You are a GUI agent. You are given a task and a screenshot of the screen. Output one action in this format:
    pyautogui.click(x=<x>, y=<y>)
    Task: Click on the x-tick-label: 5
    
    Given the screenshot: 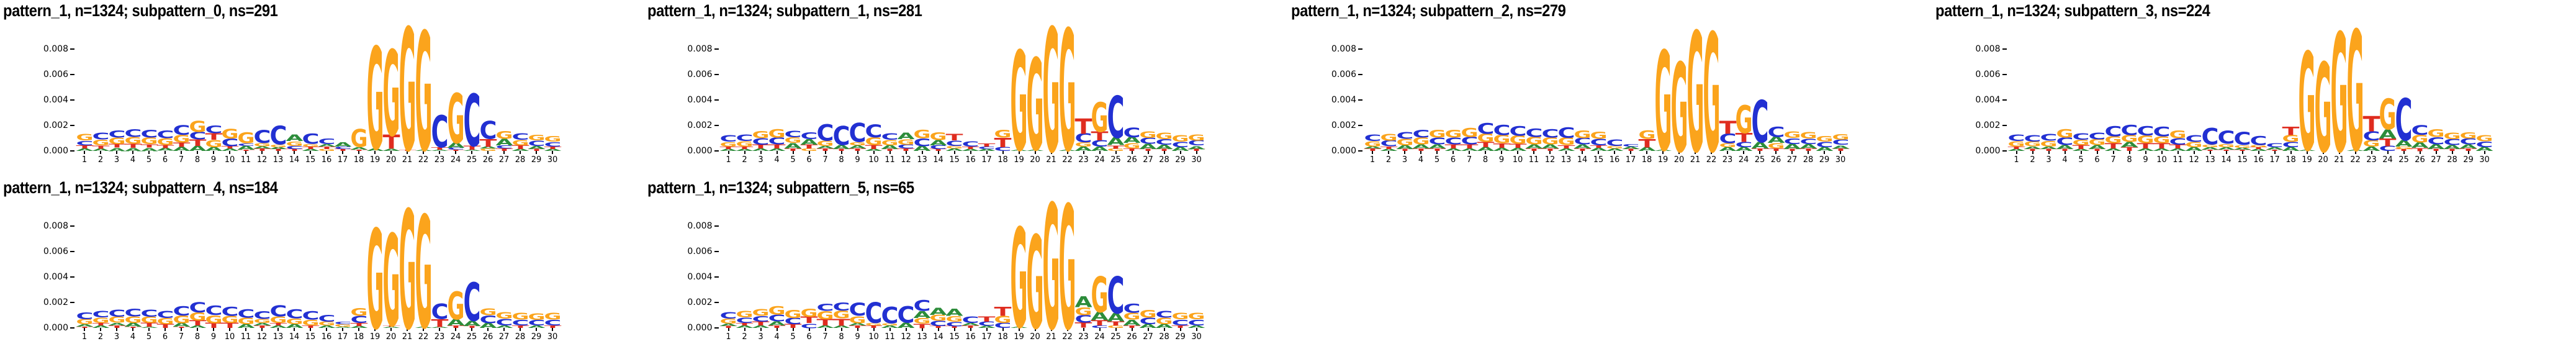 What is the action you would take?
    pyautogui.click(x=149, y=160)
    